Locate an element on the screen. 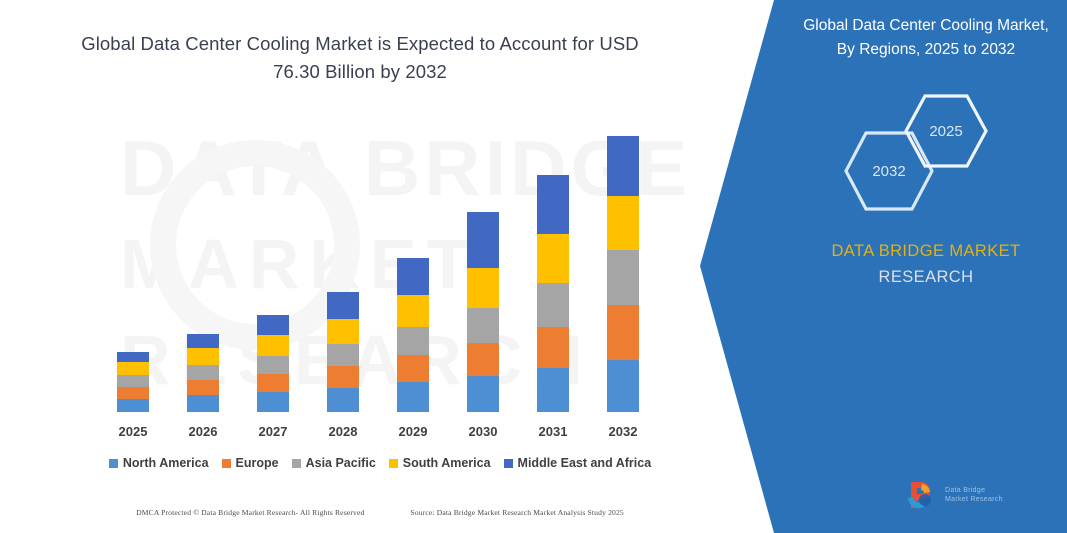  bar-2029 is located at coordinates (413, 335).